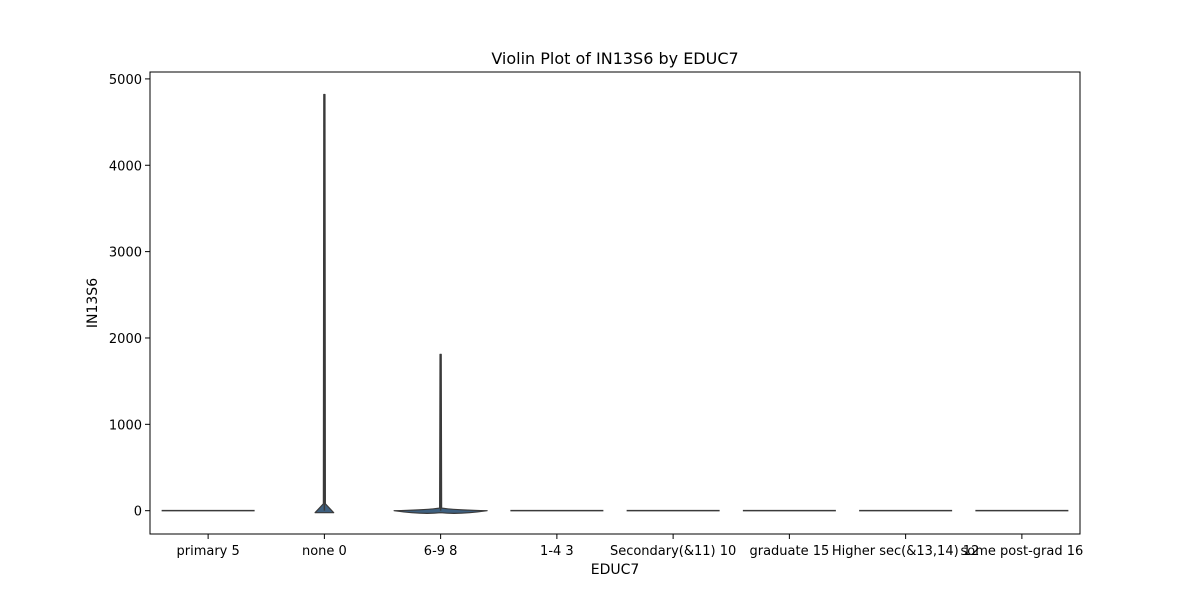  What do you see at coordinates (441, 551) in the screenshot?
I see `x-tick-label: 6-9 8` at bounding box center [441, 551].